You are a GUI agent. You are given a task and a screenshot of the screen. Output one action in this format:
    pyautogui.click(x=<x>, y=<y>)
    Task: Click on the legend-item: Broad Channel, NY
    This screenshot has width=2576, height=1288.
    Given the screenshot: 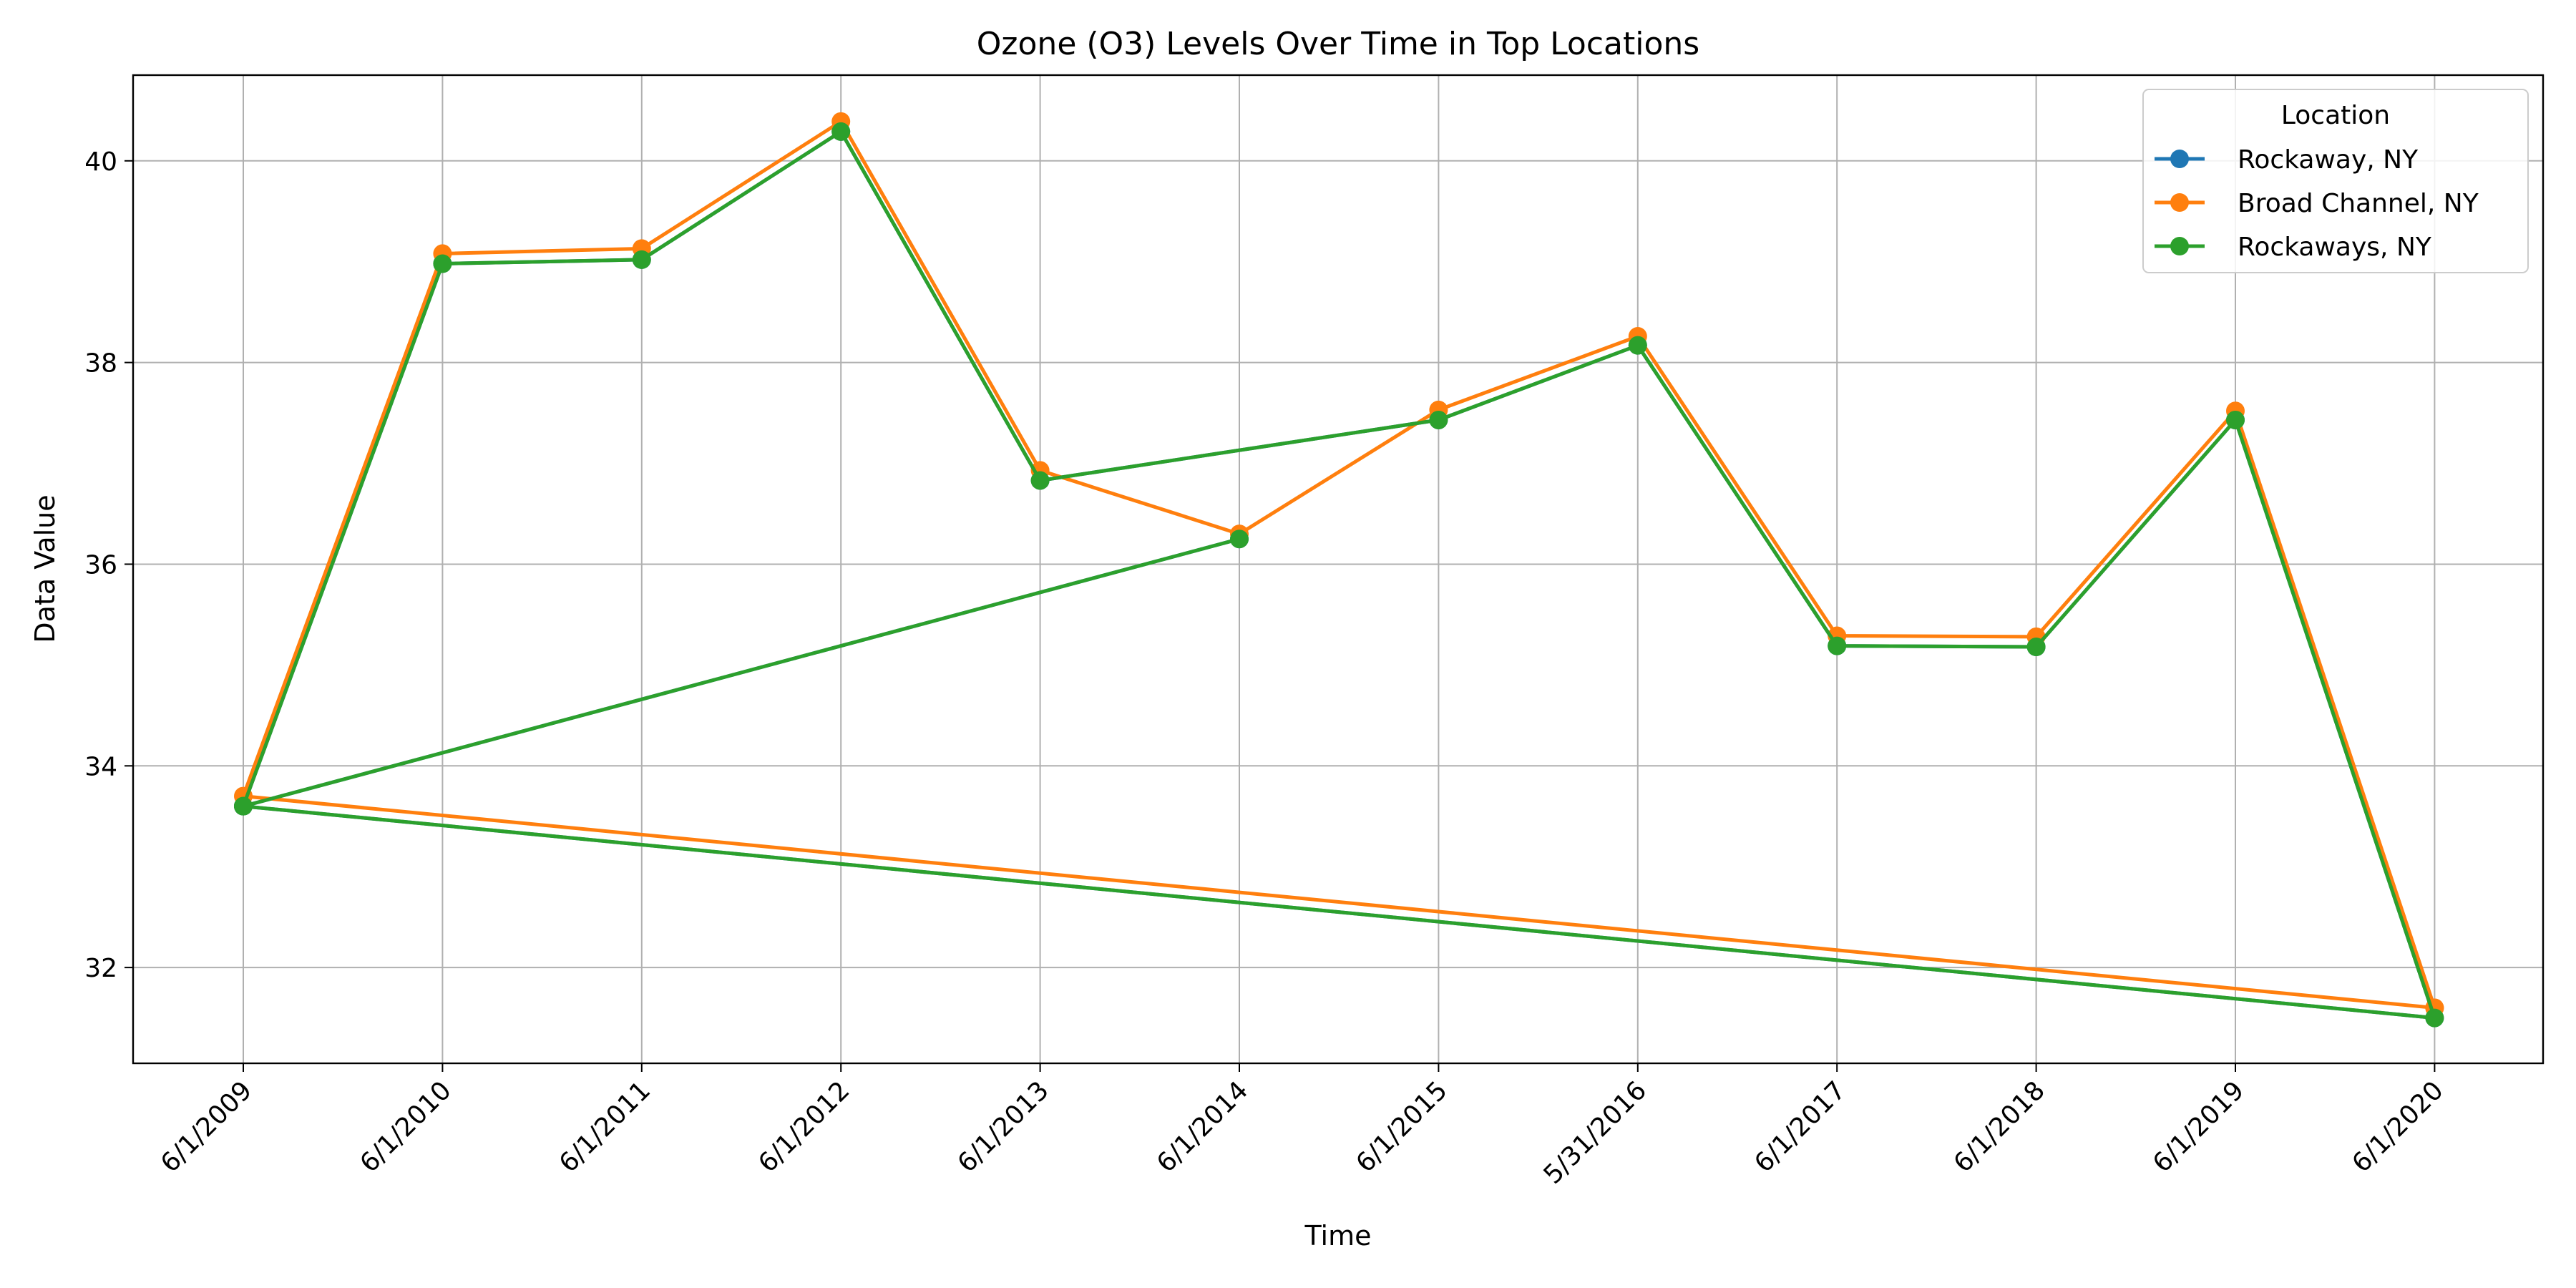 What is the action you would take?
    pyautogui.click(x=2317, y=203)
    